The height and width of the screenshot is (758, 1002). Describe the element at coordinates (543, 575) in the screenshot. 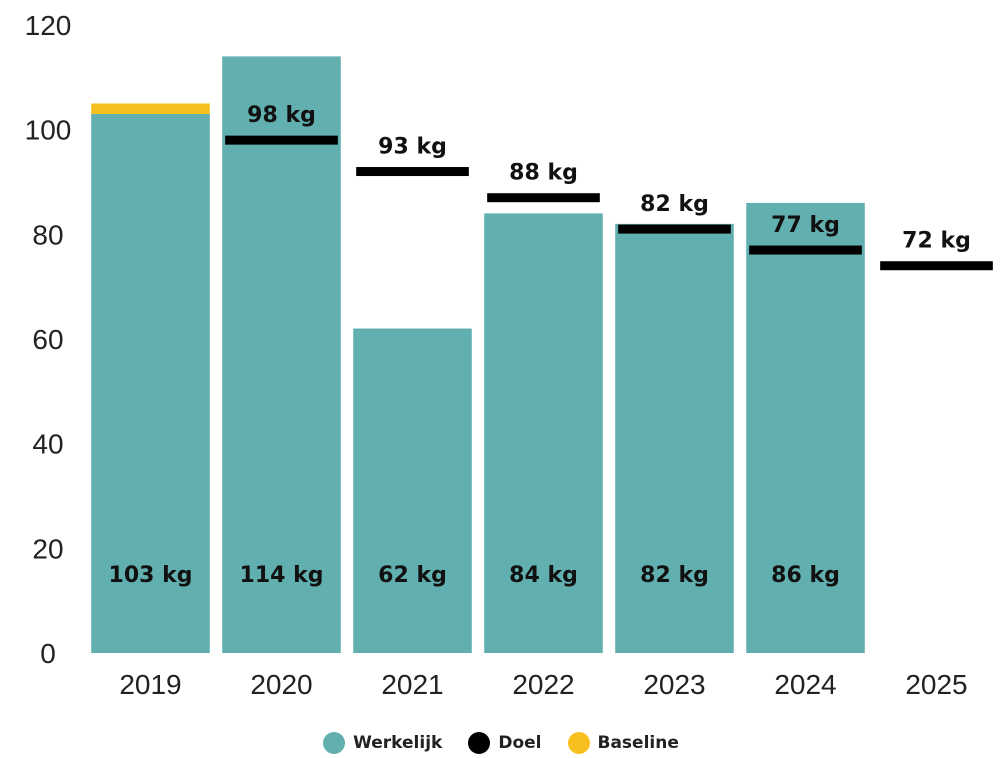

I see `bar-value-label: 84 kg` at that location.